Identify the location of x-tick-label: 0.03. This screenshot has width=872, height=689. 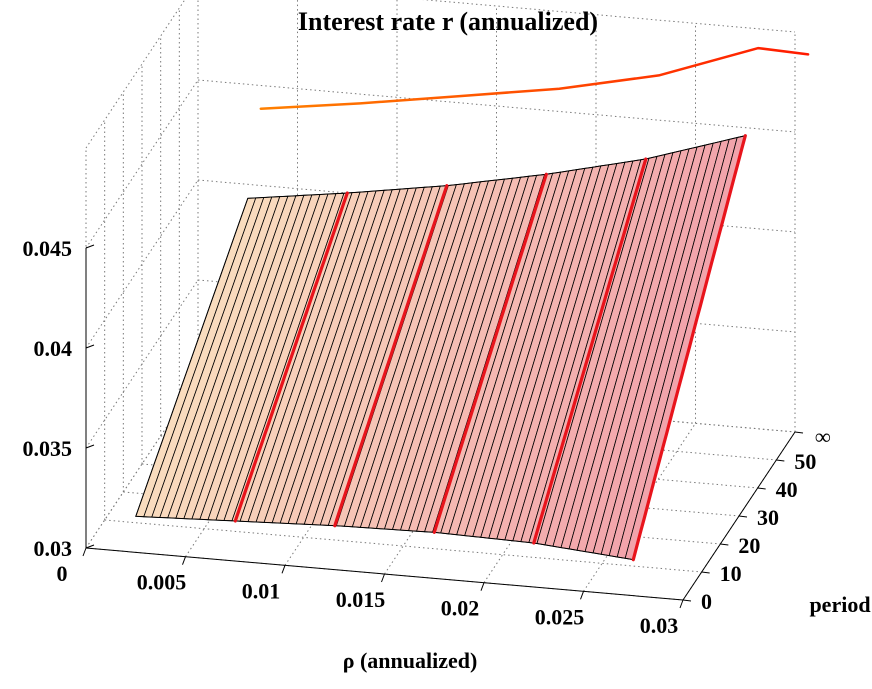
(659, 625).